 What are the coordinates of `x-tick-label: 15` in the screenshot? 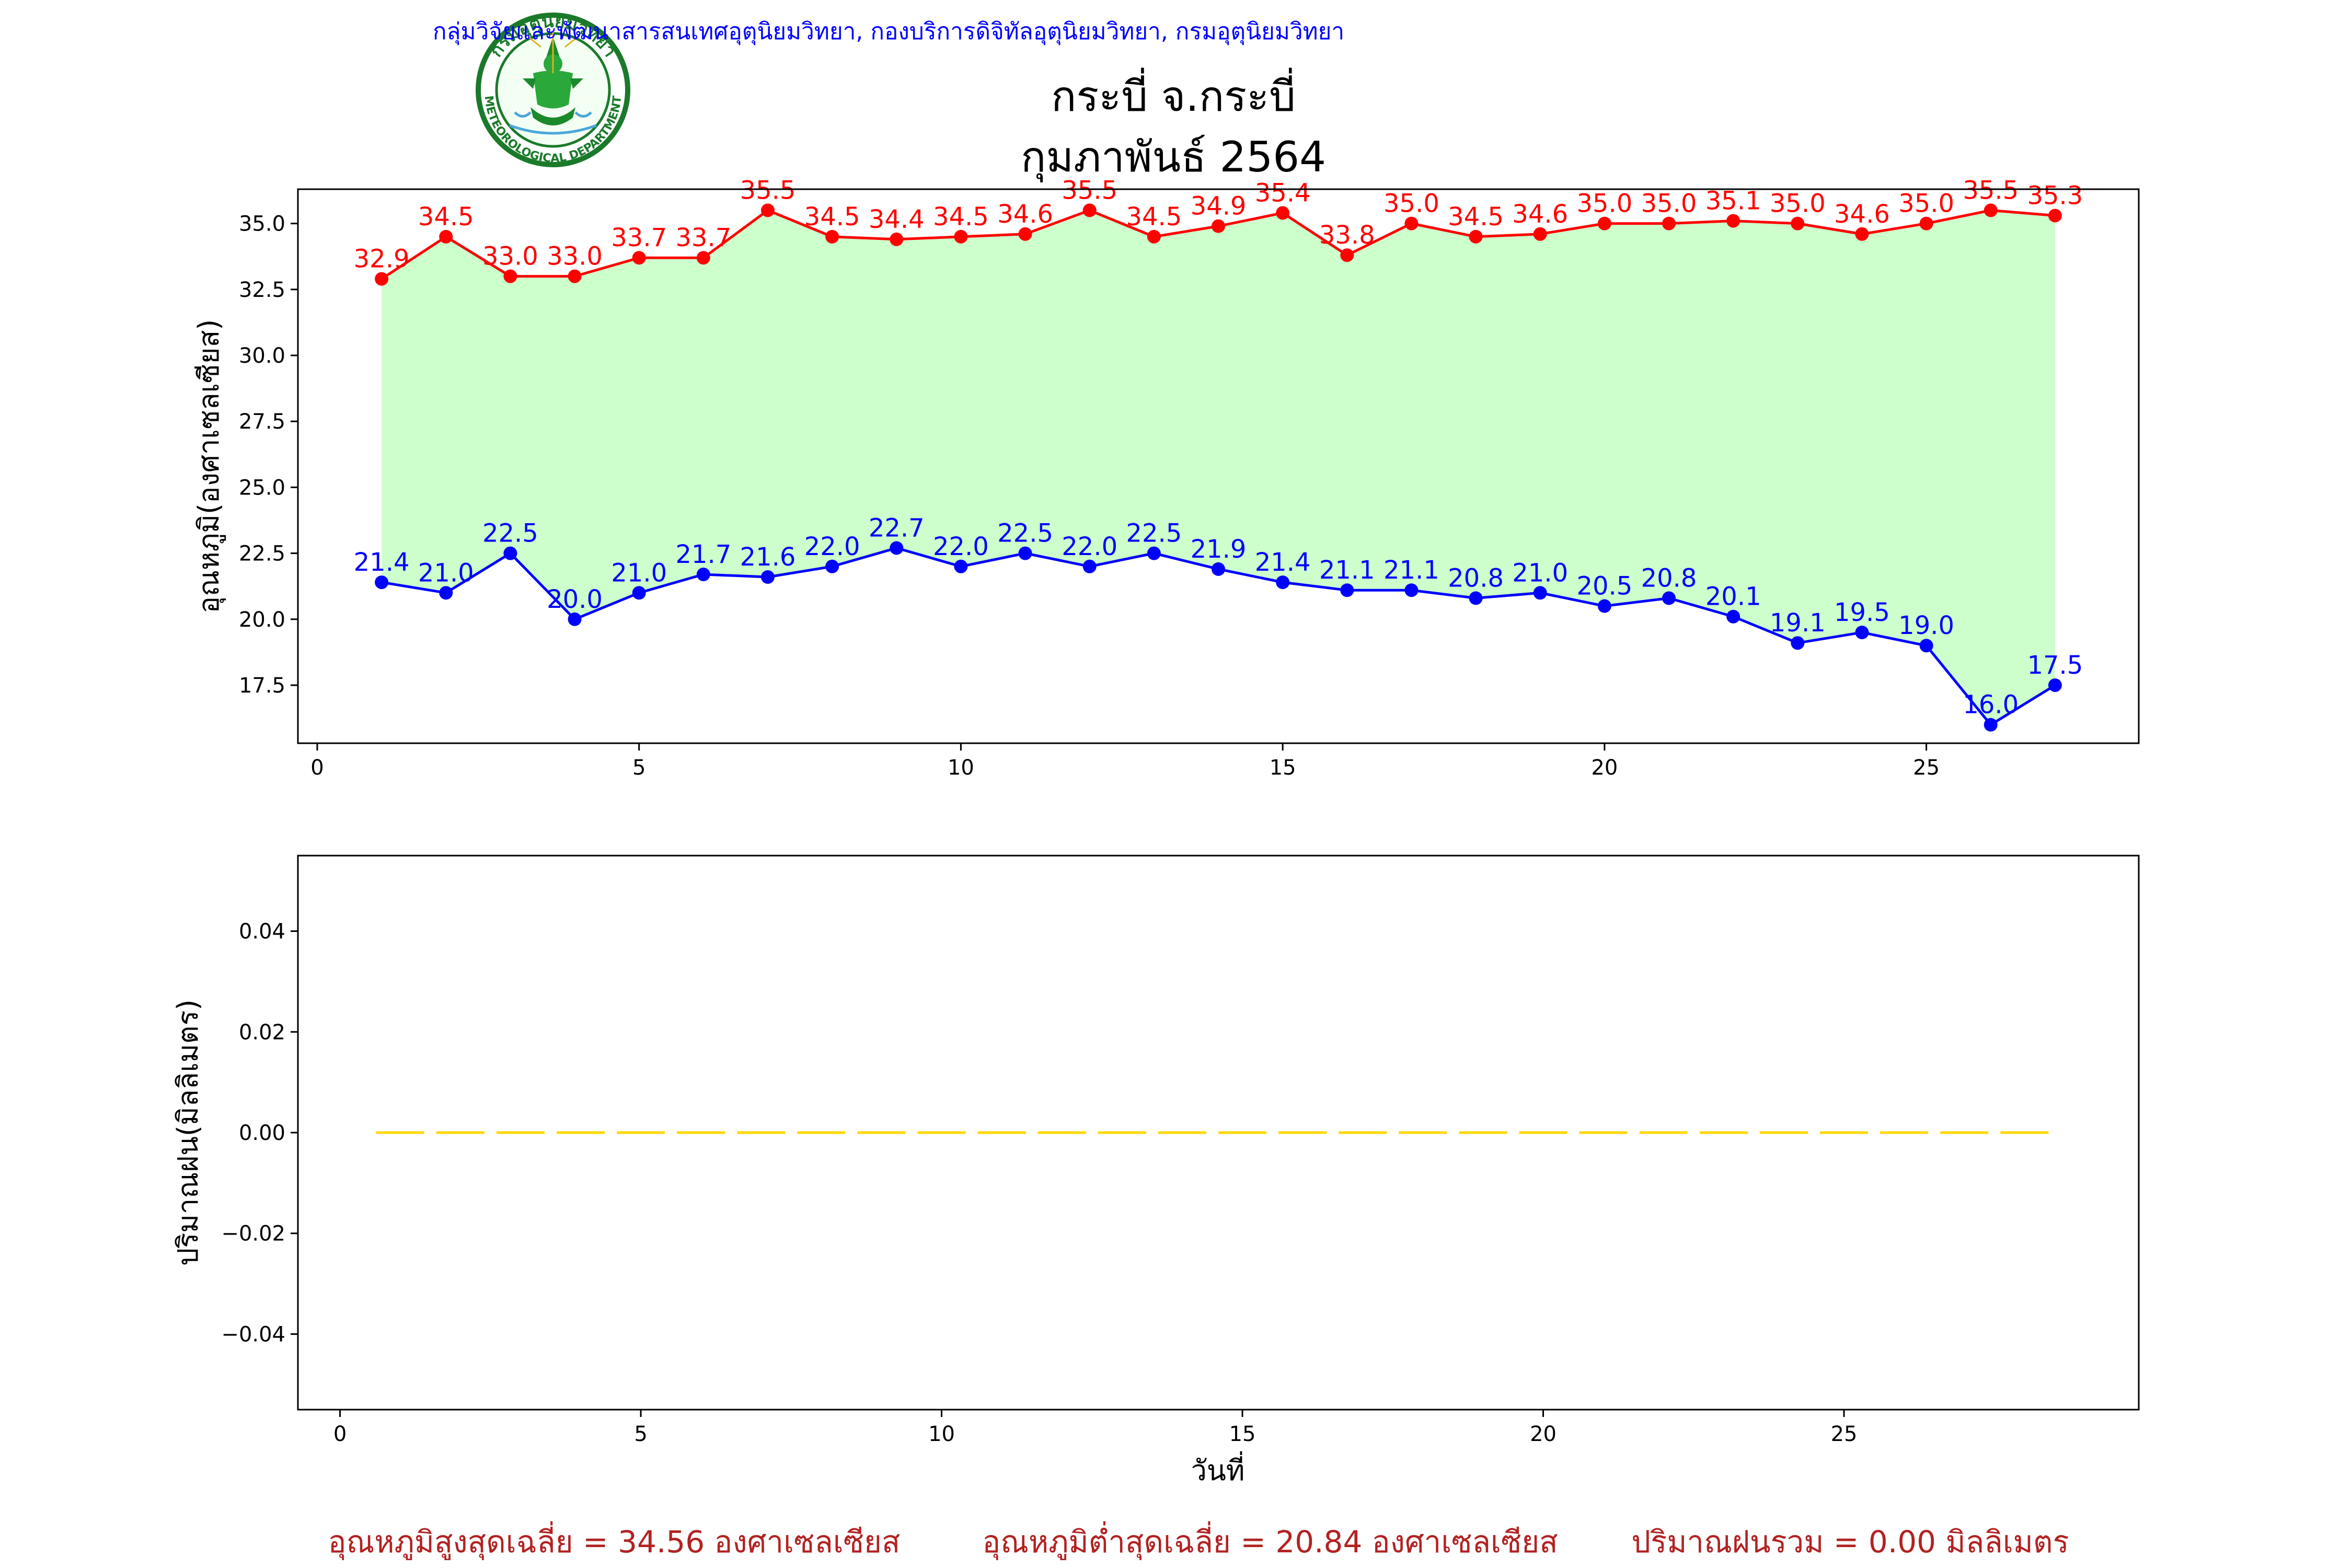 It's located at (1242, 1434).